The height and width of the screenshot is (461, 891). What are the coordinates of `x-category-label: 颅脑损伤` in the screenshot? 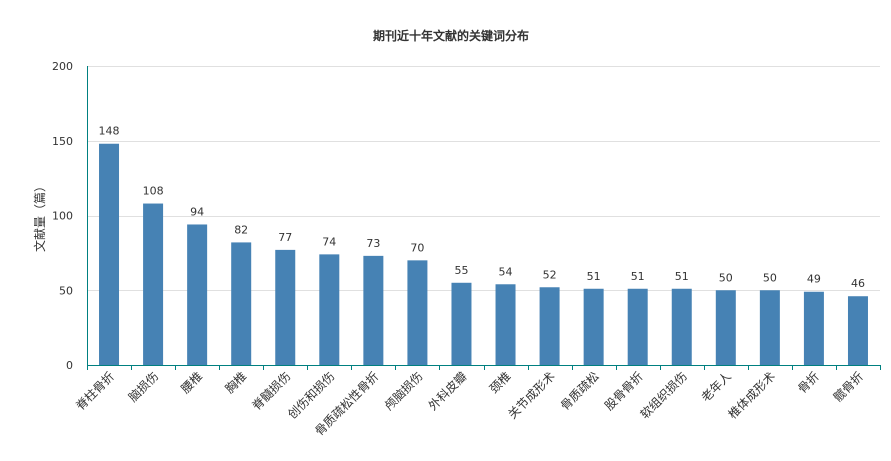 It's located at (404, 391).